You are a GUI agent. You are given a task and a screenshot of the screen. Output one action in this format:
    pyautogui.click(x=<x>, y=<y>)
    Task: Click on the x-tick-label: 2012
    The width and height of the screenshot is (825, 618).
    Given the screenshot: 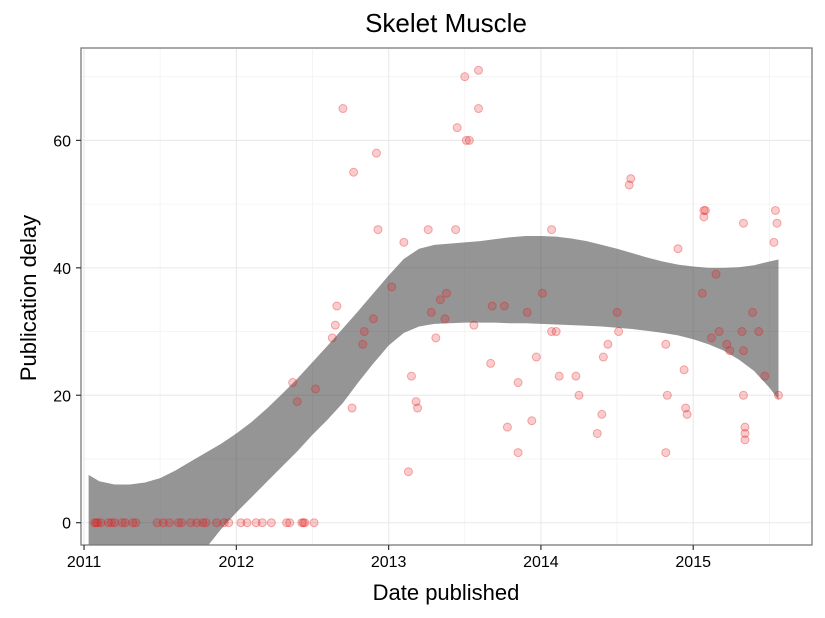 What is the action you would take?
    pyautogui.click(x=237, y=562)
    